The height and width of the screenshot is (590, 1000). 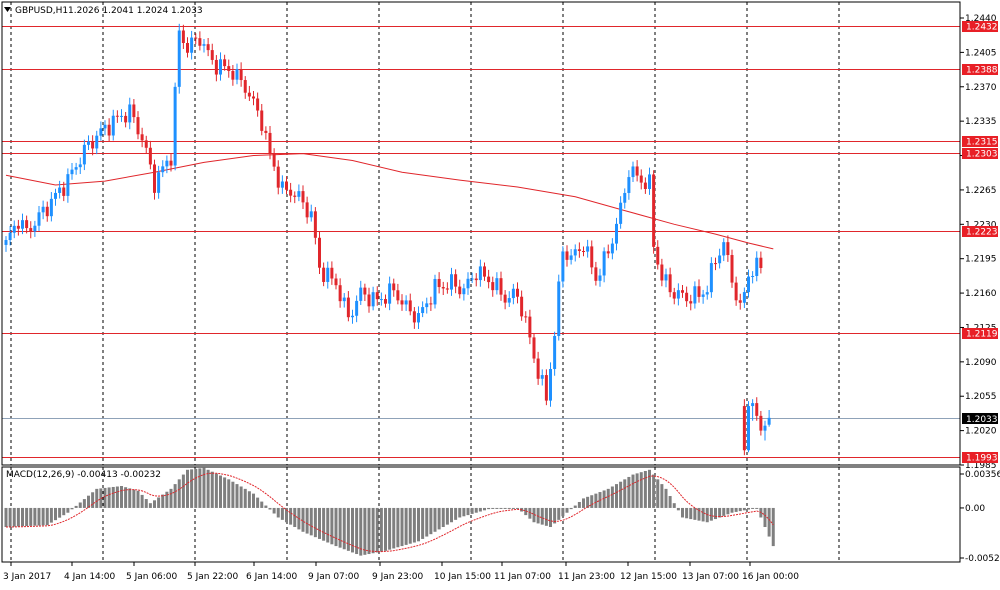 I want to click on dropdown-triangle-icon, so click(x=7, y=9).